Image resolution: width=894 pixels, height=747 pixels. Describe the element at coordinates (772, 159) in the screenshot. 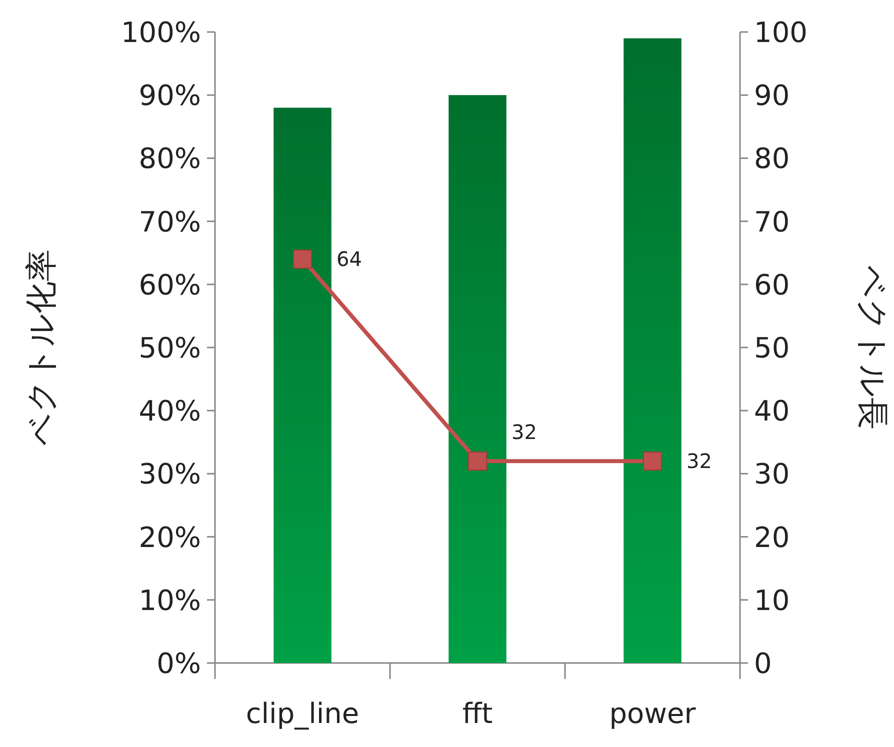

I see `y2-tick-label: 80` at that location.